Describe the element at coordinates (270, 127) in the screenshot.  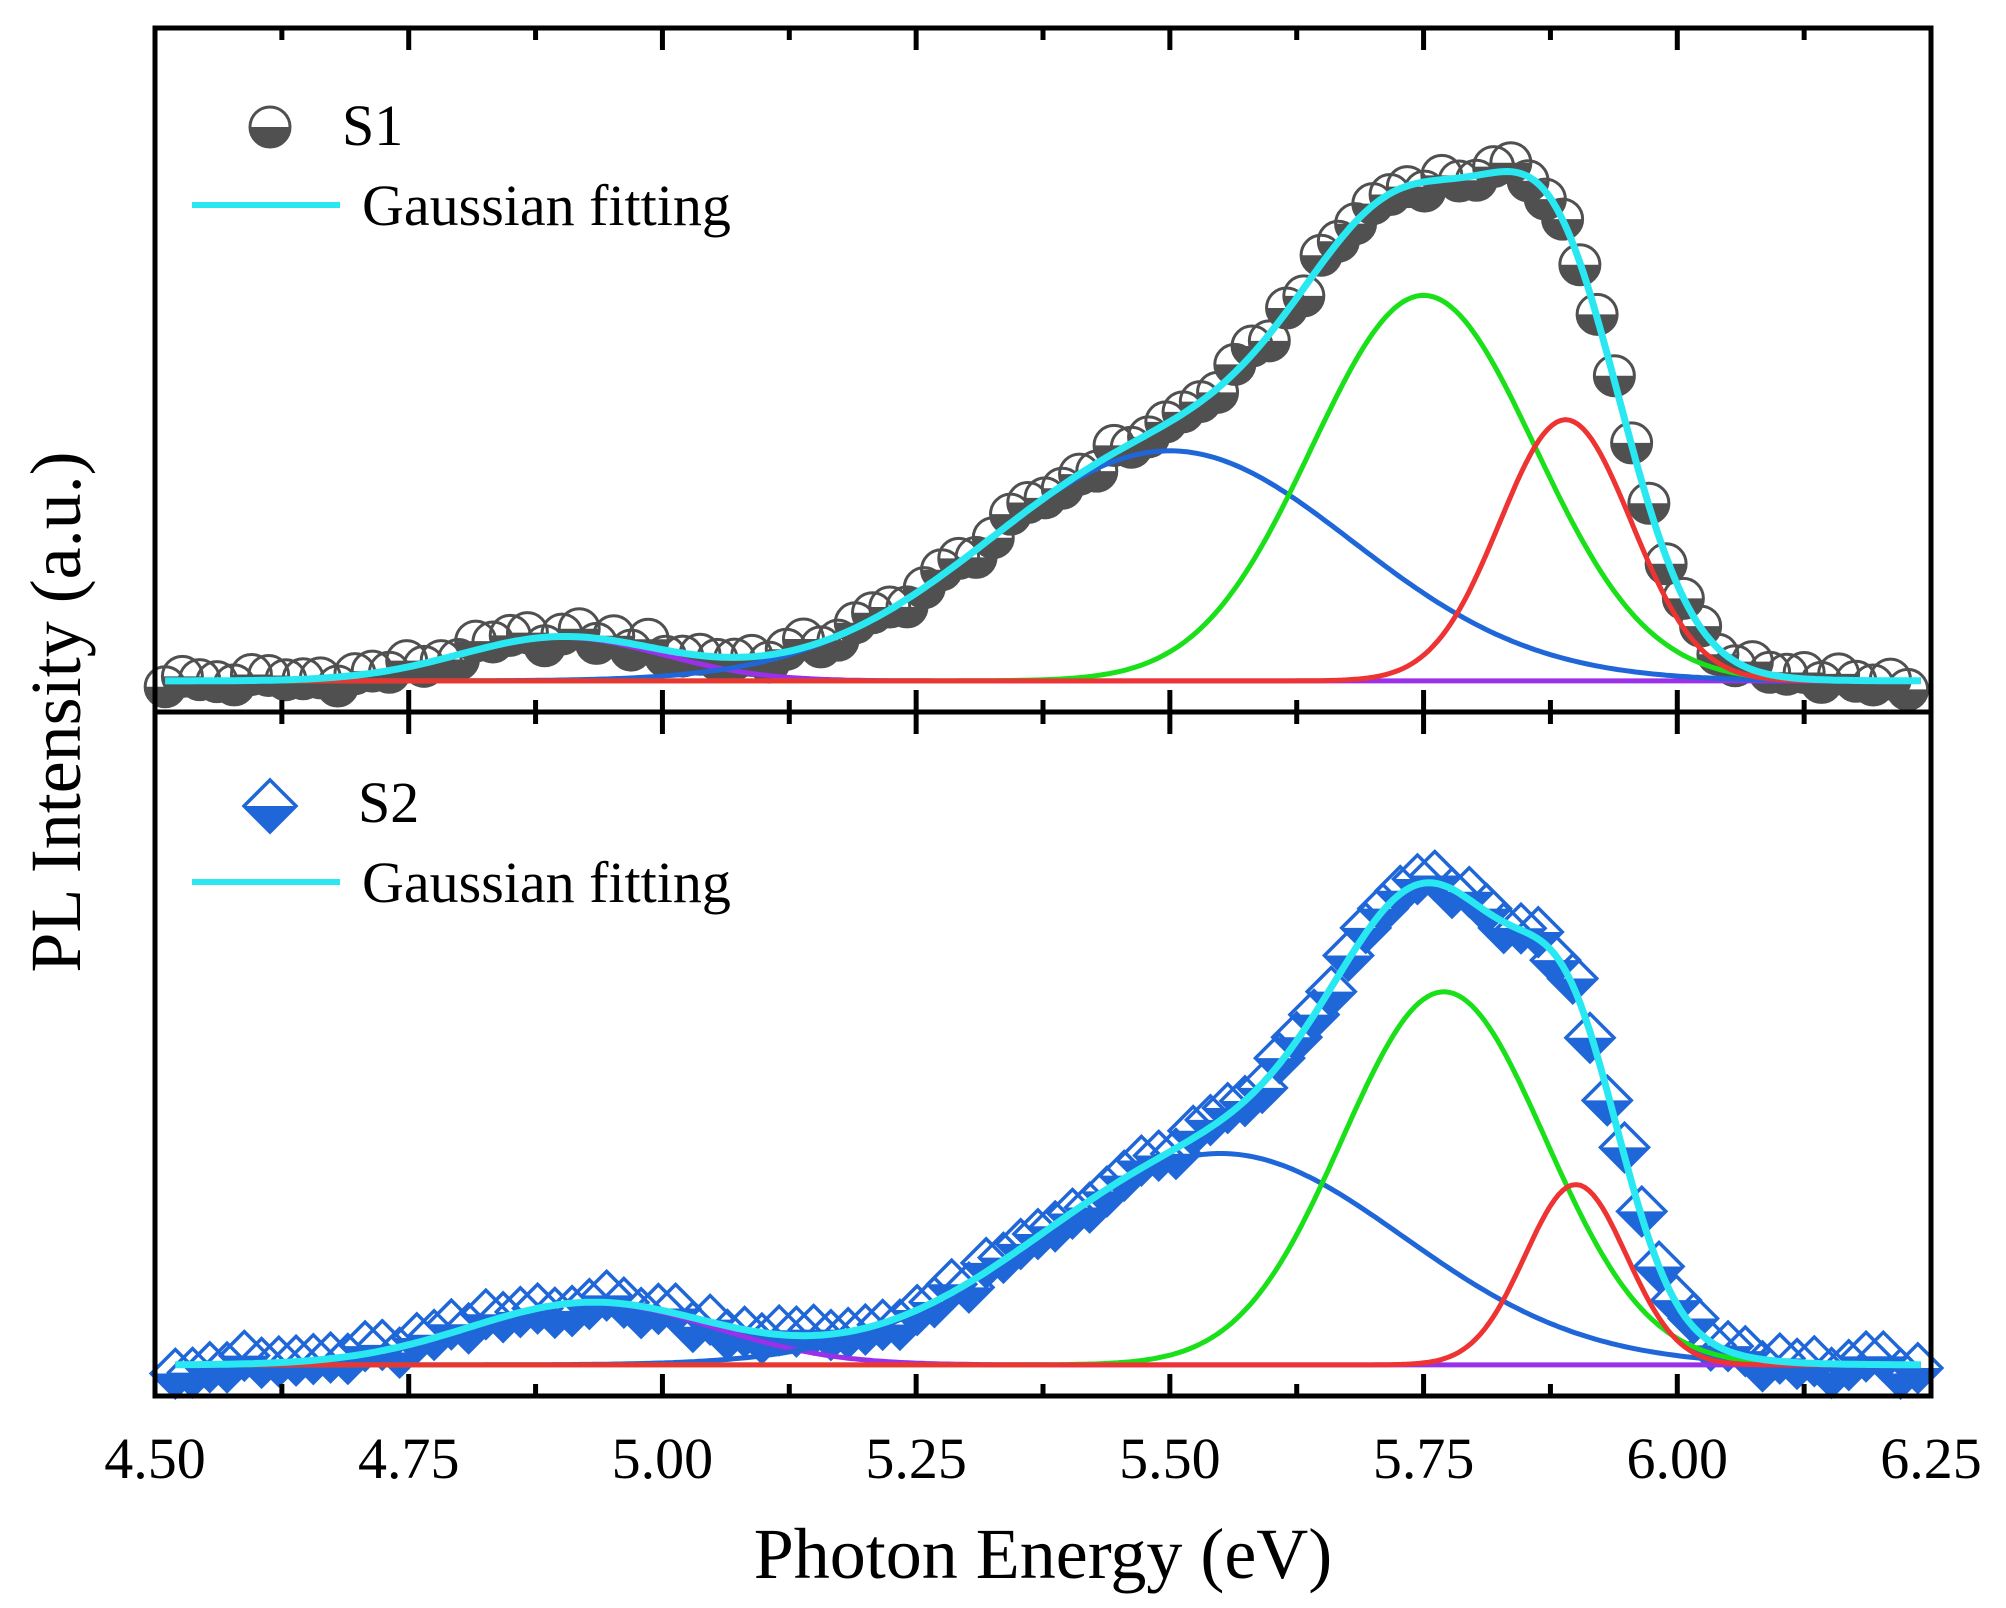
I see `legend-s1-marker` at that location.